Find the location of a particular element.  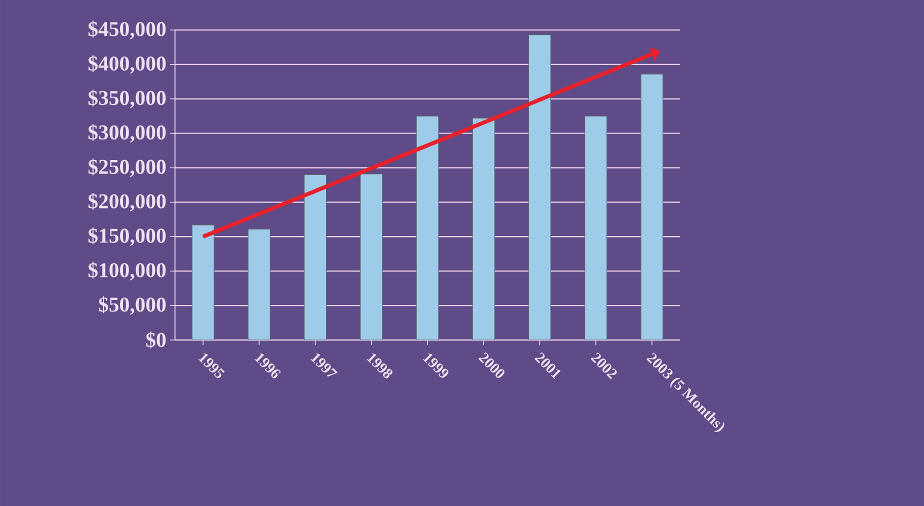

y-tick-label: $0 is located at coordinates (156, 340).